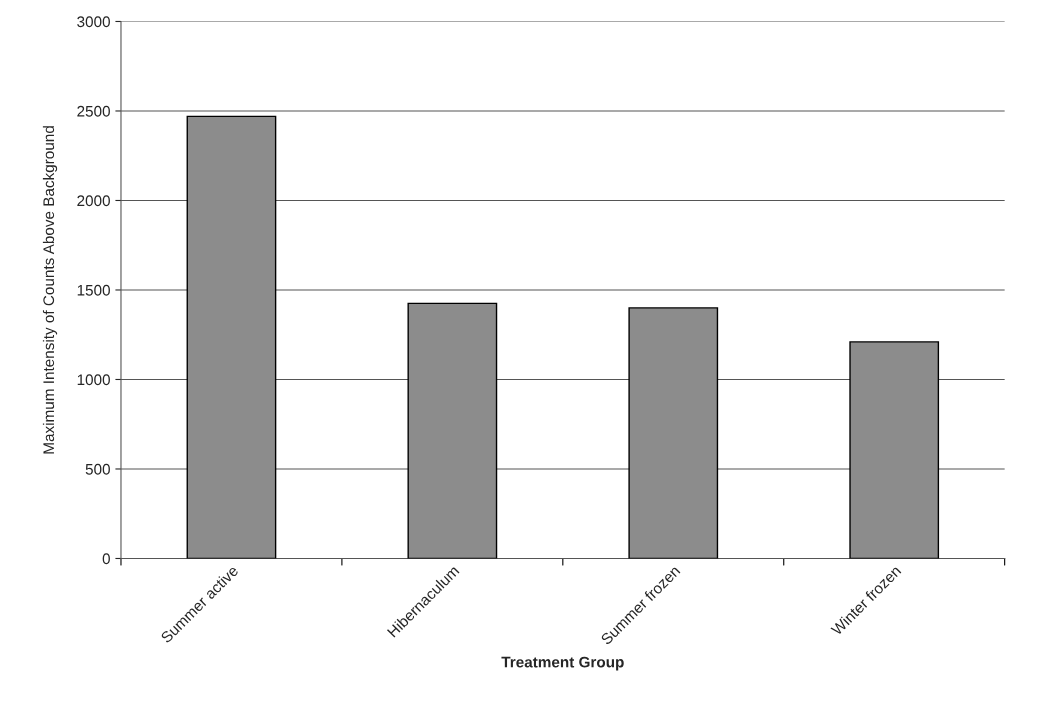 The height and width of the screenshot is (716, 1052). What do you see at coordinates (97, 469) in the screenshot?
I see `y-tick-label: 500` at bounding box center [97, 469].